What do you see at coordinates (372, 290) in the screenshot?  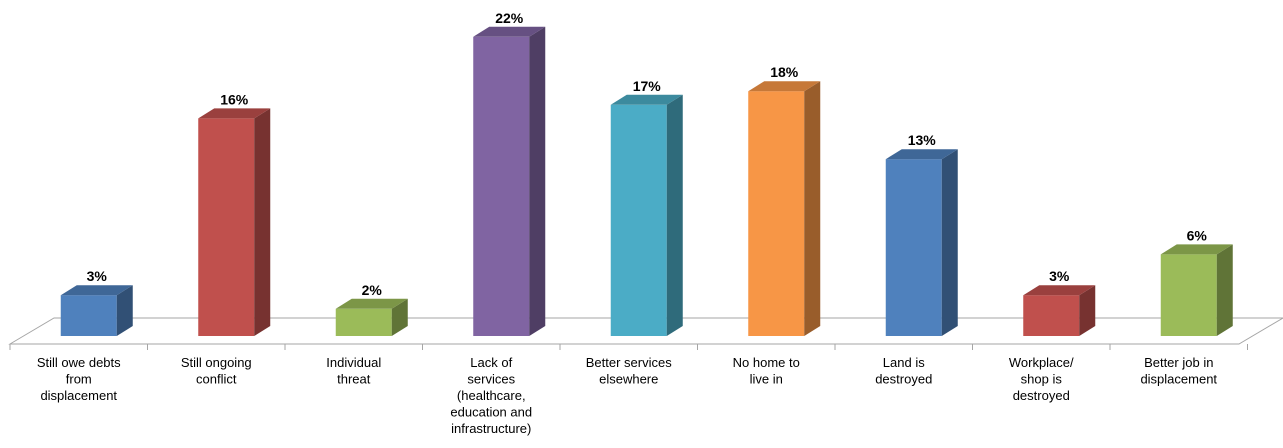 I see `data-label: 2%` at bounding box center [372, 290].